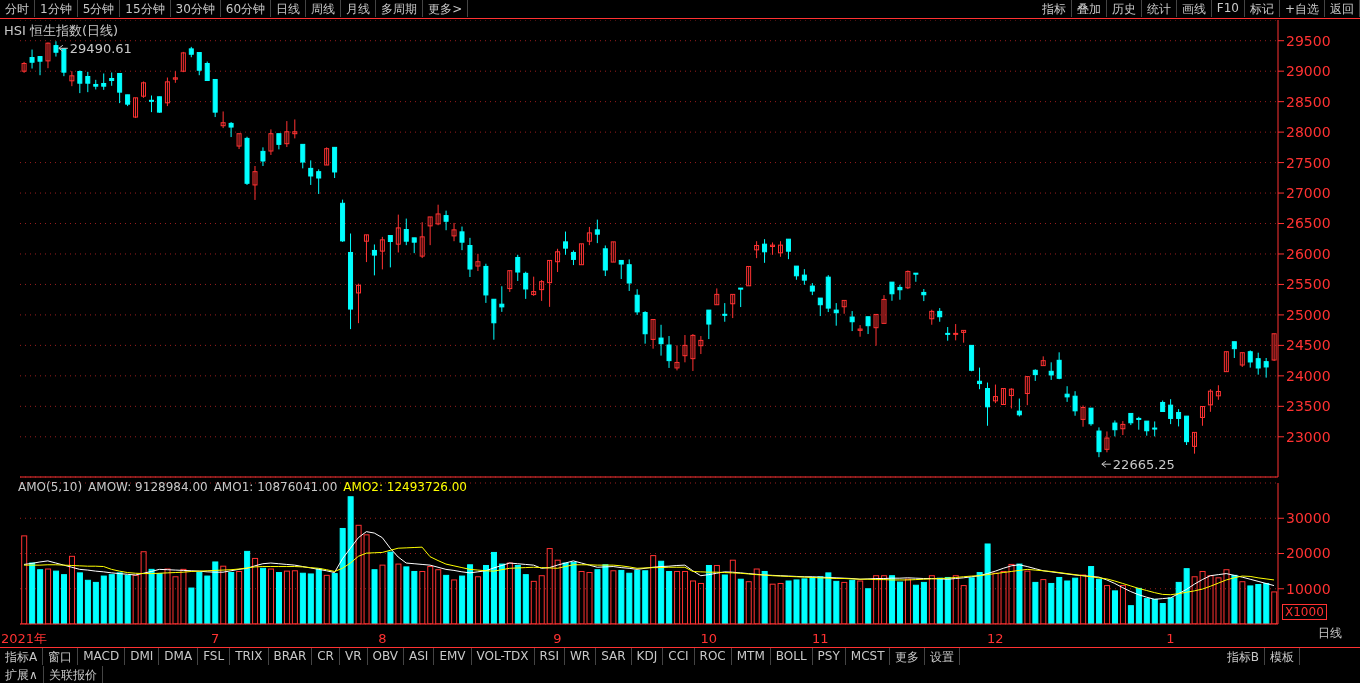 The width and height of the screenshot is (1360, 683). I want to click on text: OBV, so click(386, 656).